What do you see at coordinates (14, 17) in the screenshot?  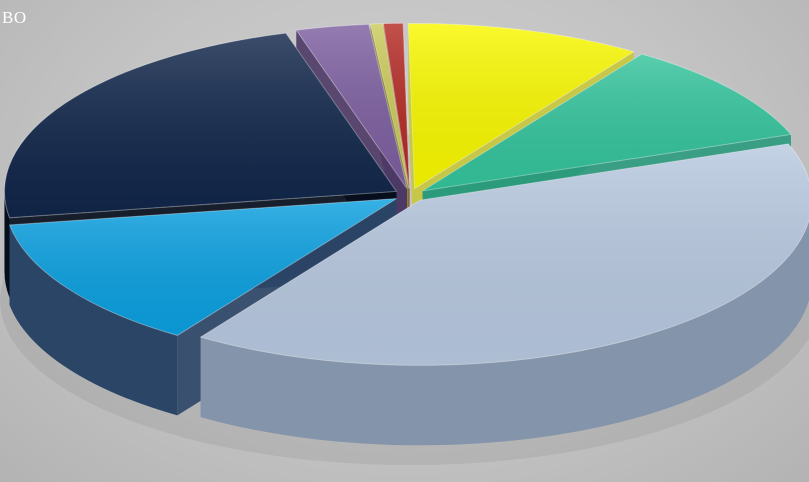 I see `corner-label: ВО` at bounding box center [14, 17].